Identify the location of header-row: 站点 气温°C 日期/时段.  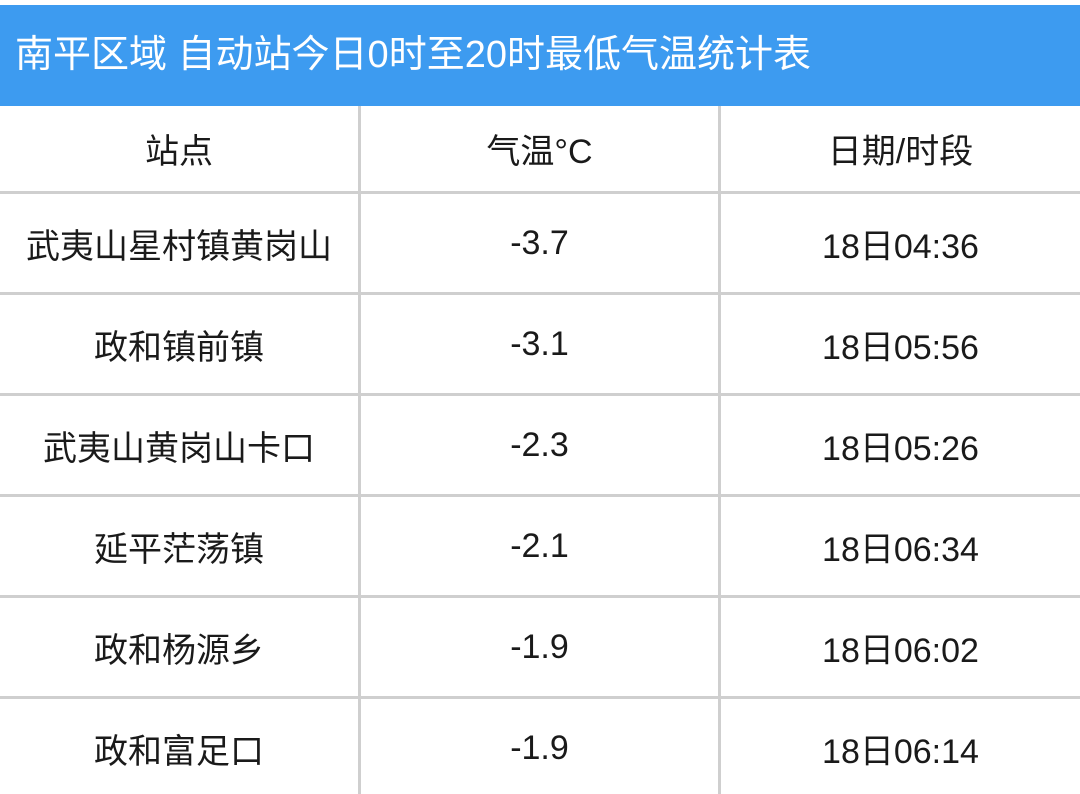
(540, 150).